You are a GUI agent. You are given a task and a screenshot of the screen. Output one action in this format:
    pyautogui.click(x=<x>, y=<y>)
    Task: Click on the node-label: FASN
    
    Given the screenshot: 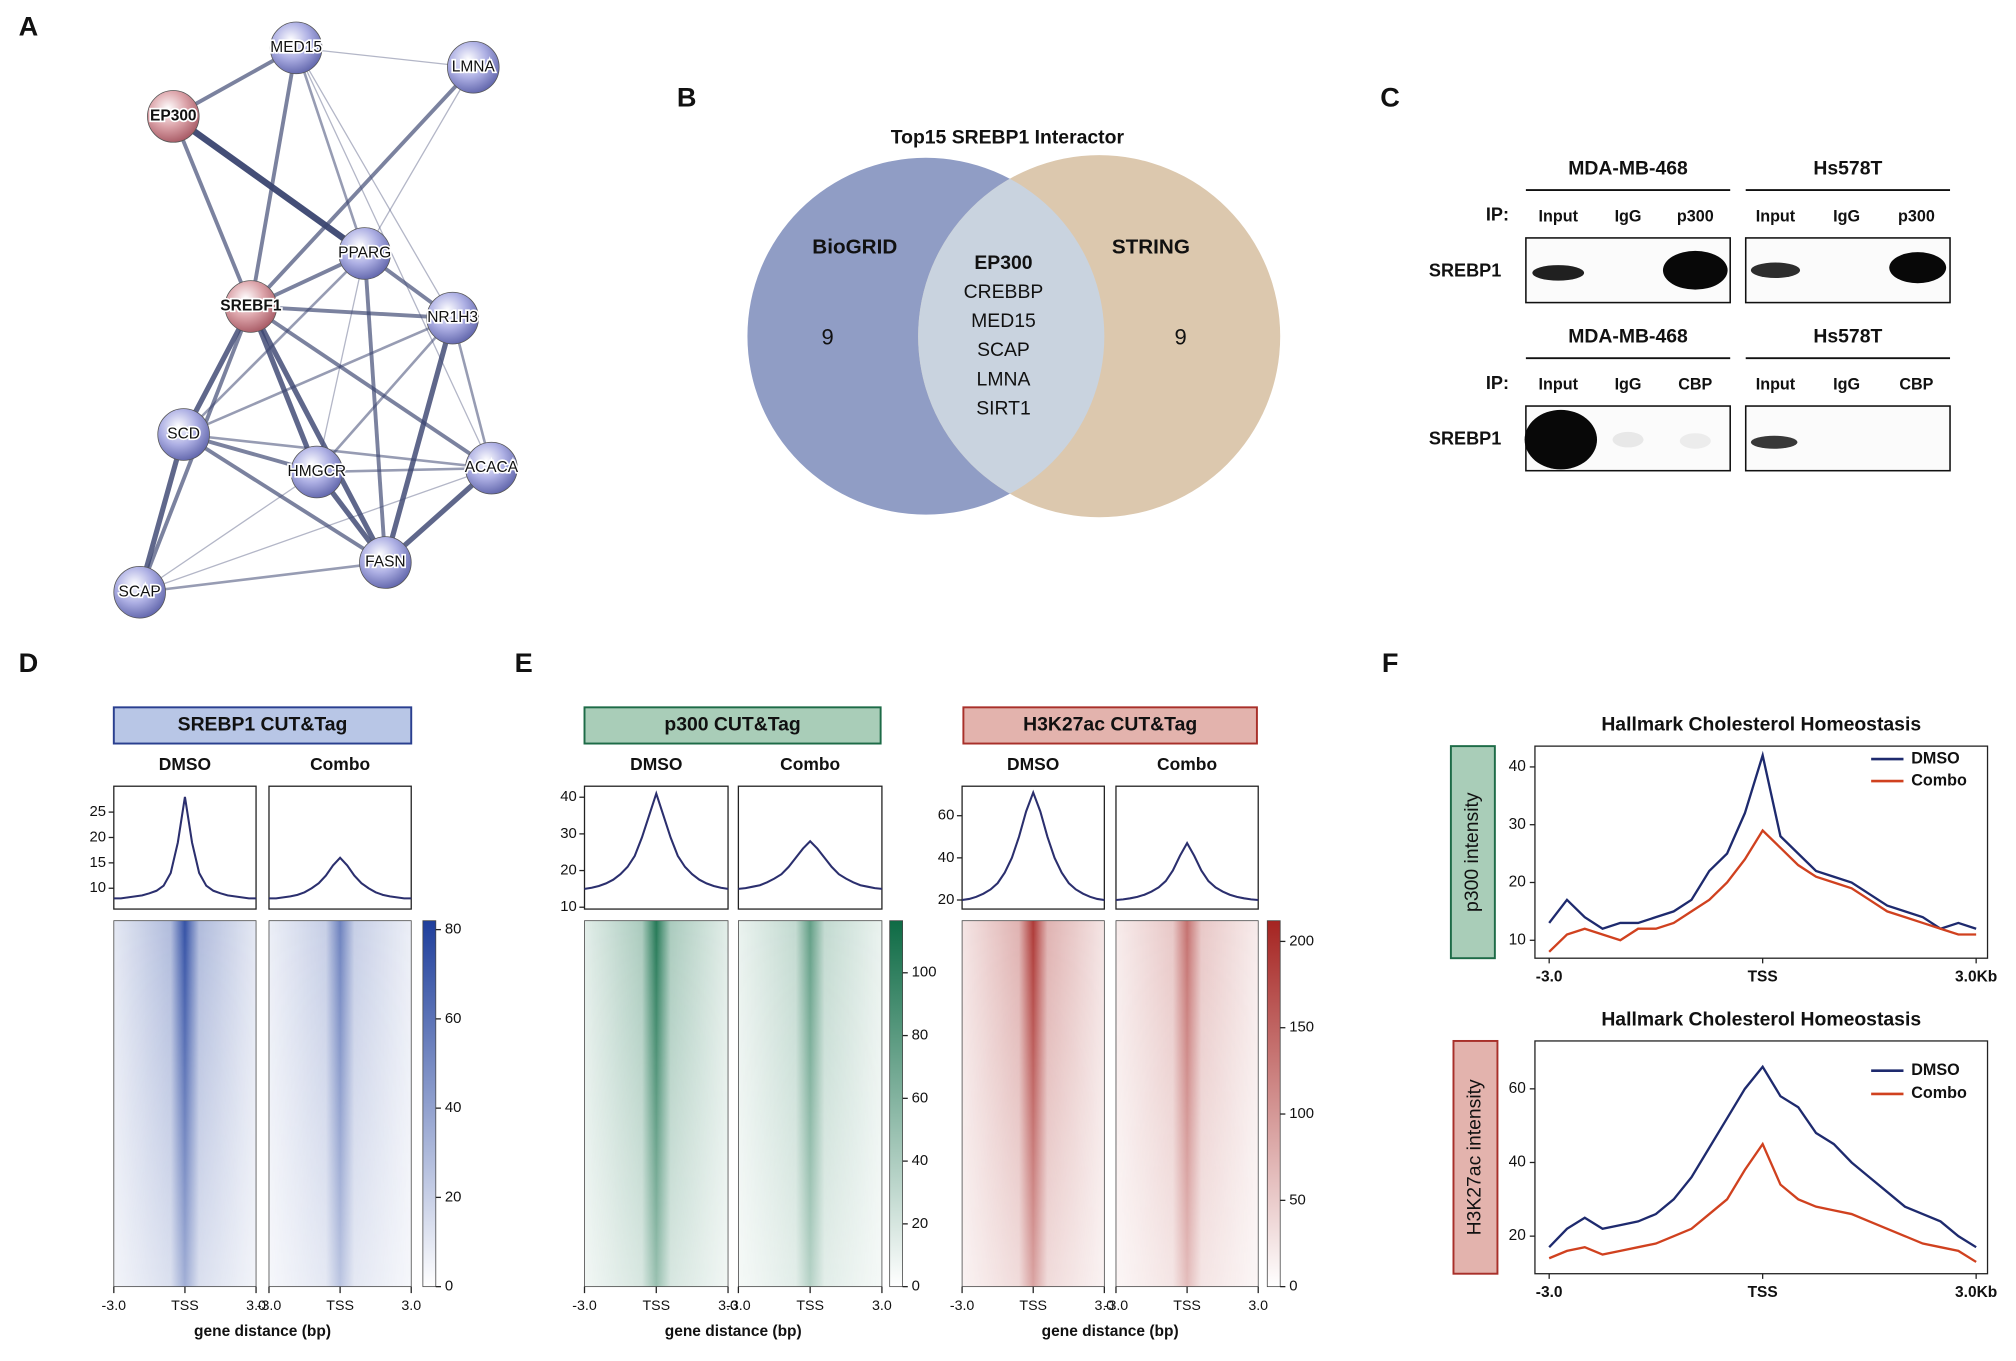 What is the action you would take?
    pyautogui.click(x=385, y=562)
    